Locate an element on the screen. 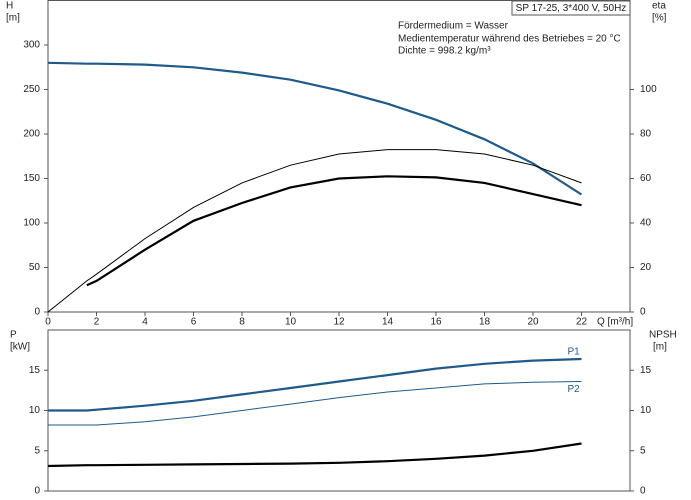  y-tick-label: 150 is located at coordinates (31, 178).